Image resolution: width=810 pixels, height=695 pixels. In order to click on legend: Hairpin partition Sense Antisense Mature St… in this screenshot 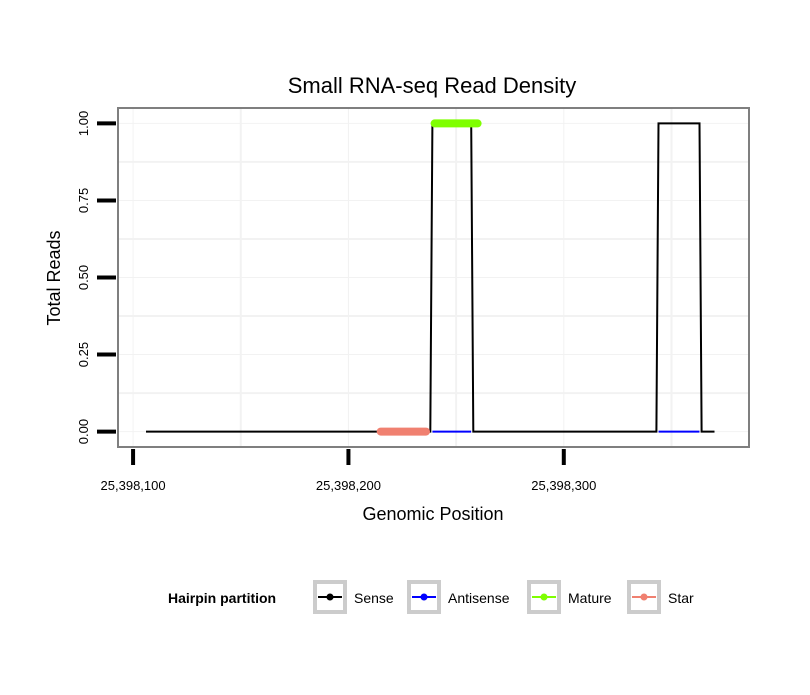, I will do `click(431, 597)`.